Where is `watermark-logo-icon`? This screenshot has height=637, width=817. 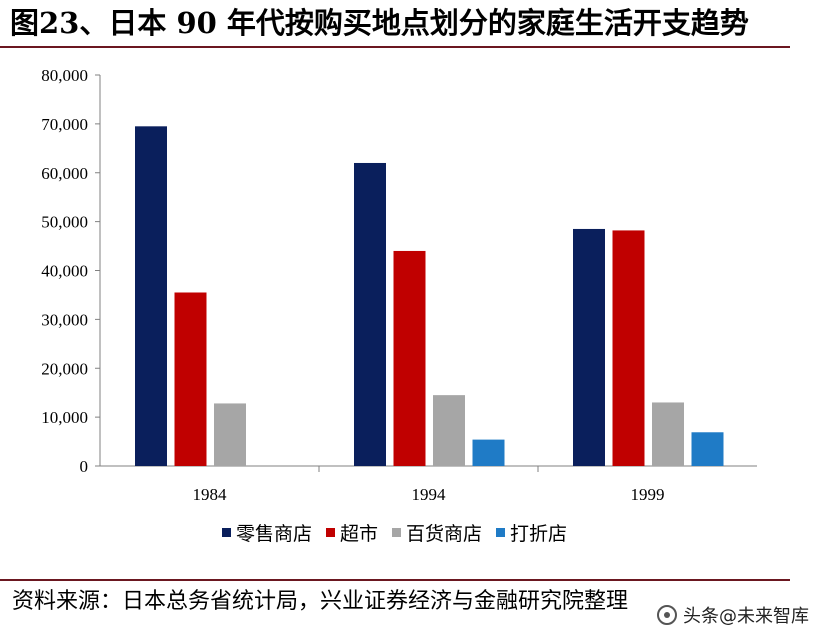 watermark-logo-icon is located at coordinates (667, 615).